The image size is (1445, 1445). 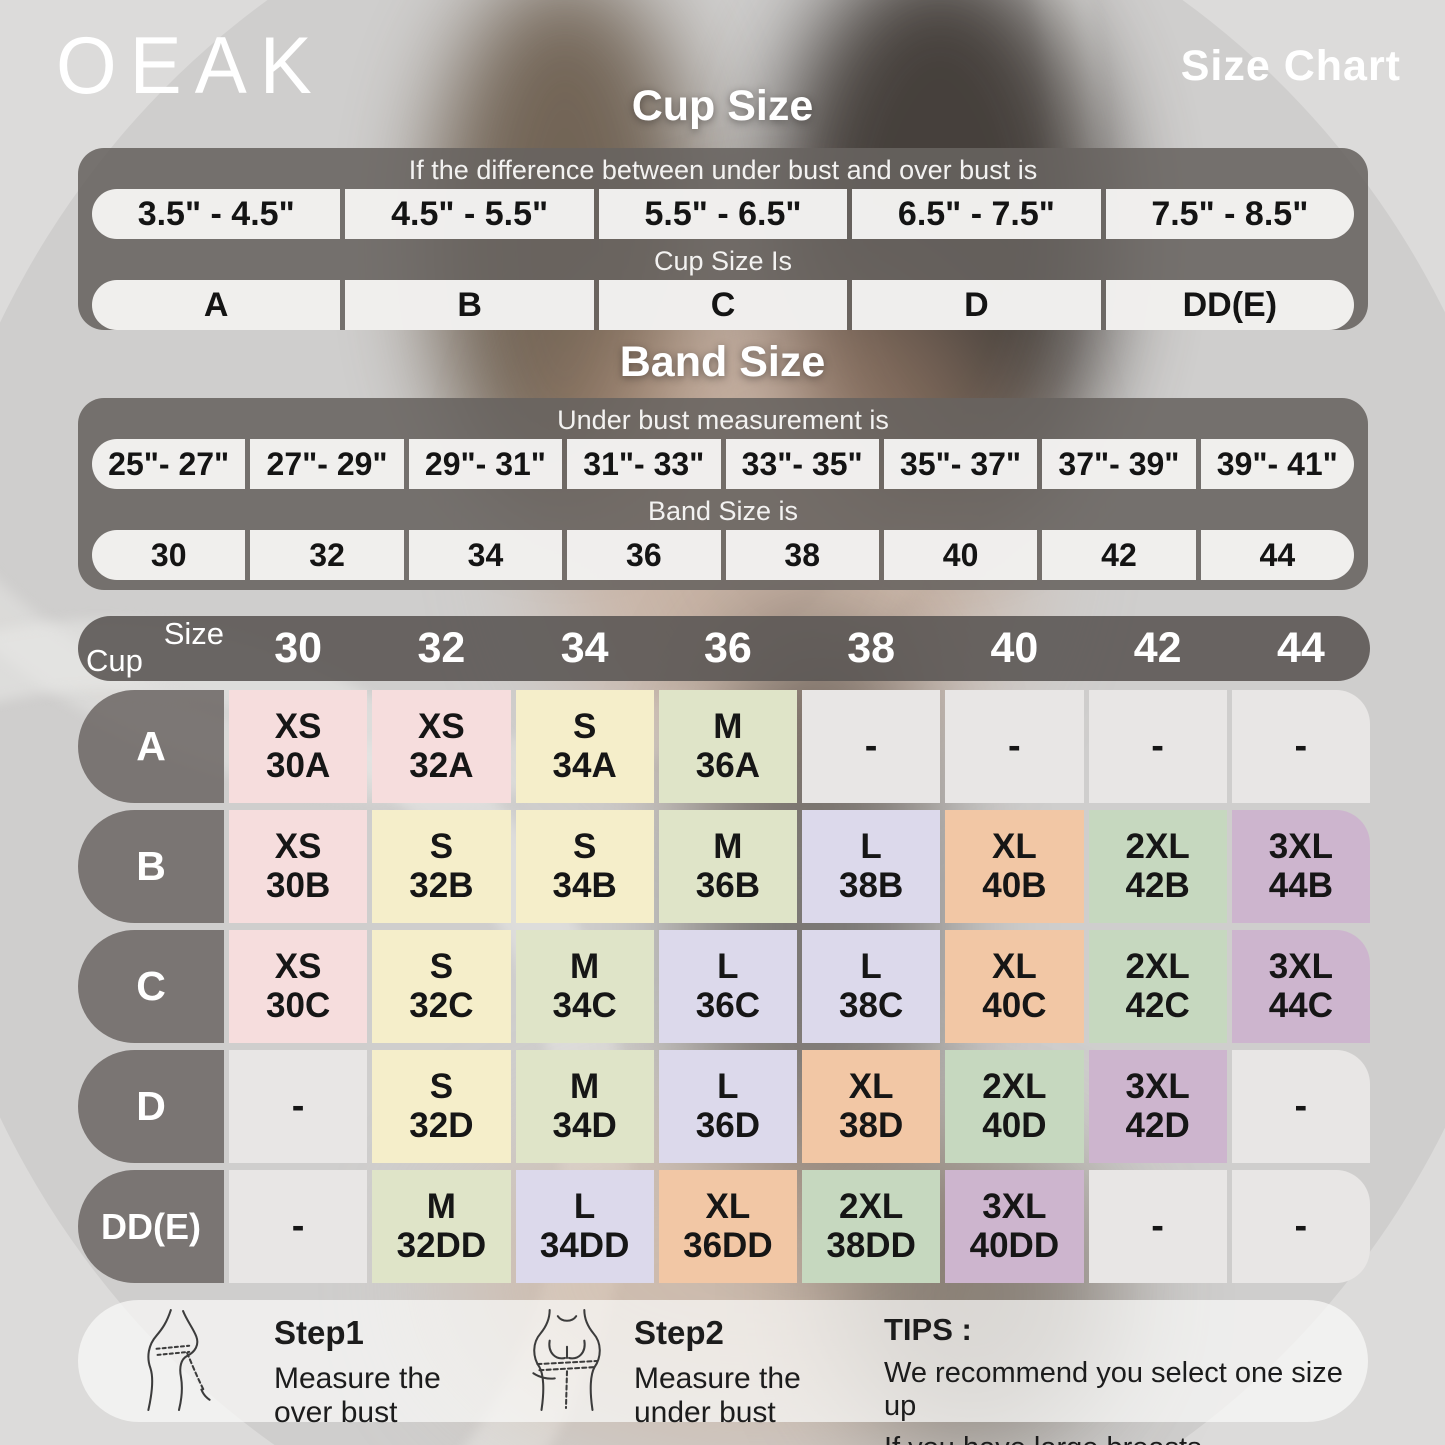 What do you see at coordinates (722, 106) in the screenshot?
I see `cup-size-heading: Cup Size` at bounding box center [722, 106].